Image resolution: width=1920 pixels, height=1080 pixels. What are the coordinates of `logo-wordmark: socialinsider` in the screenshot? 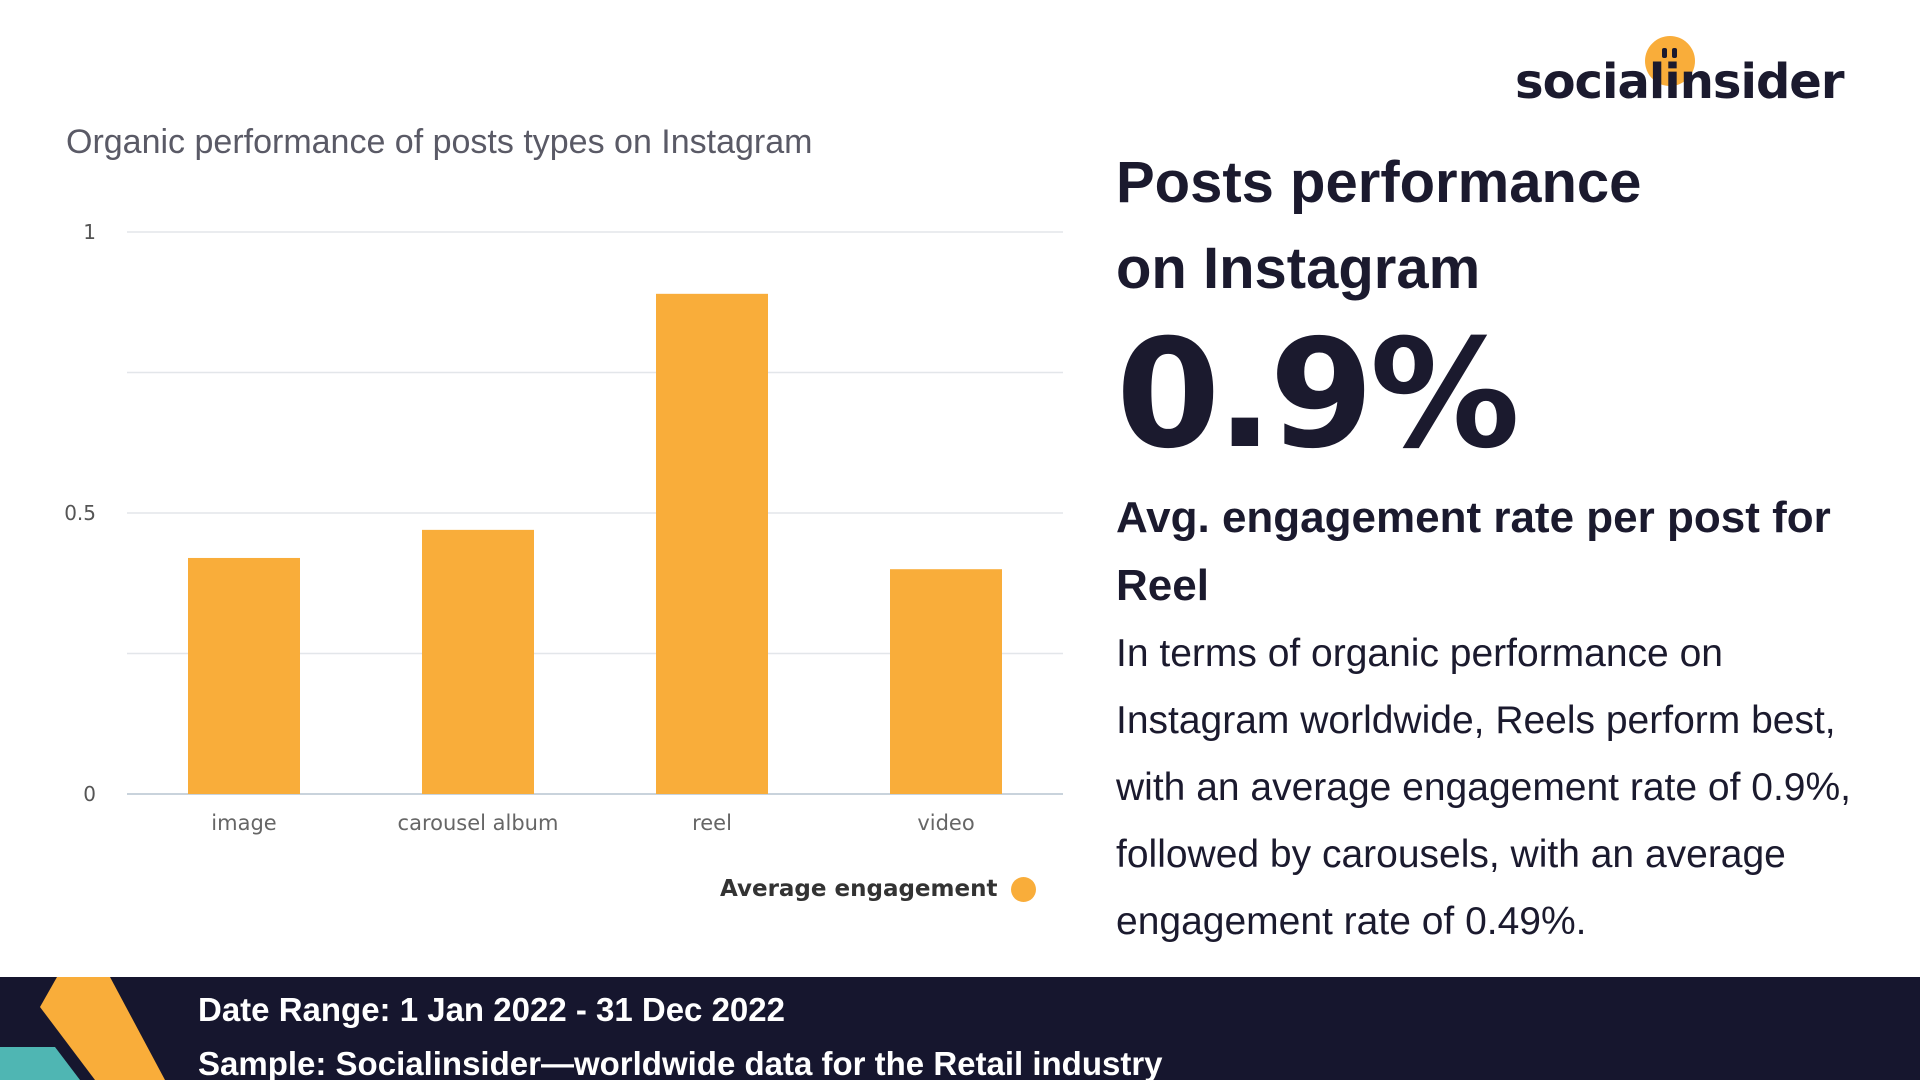 It's located at (1680, 82).